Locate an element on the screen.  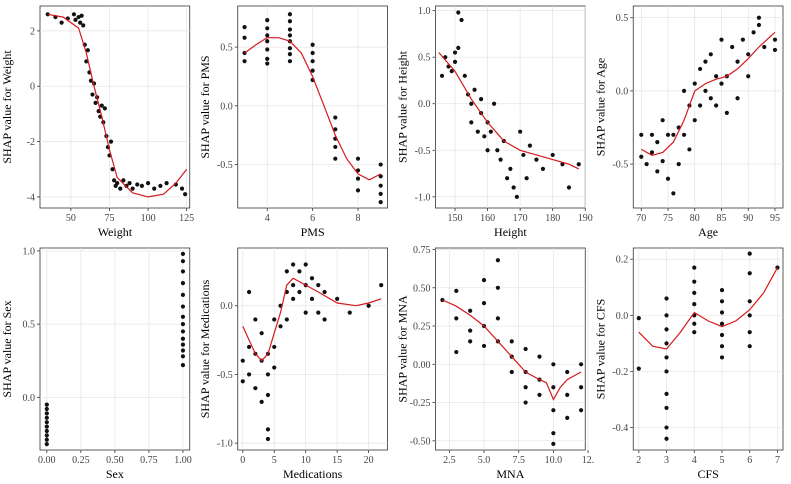
y-tick-label: 0.5 is located at coordinates (424, 58).